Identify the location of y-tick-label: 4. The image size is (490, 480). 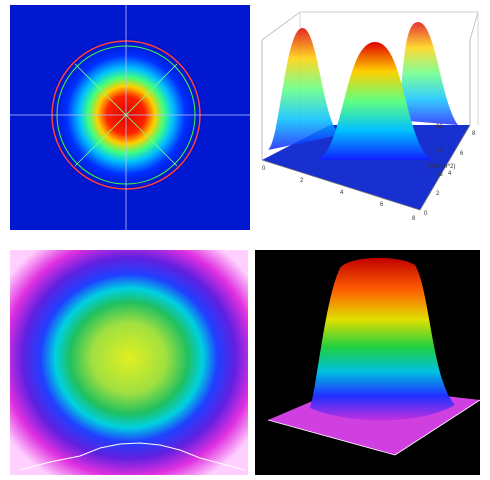
(450, 174).